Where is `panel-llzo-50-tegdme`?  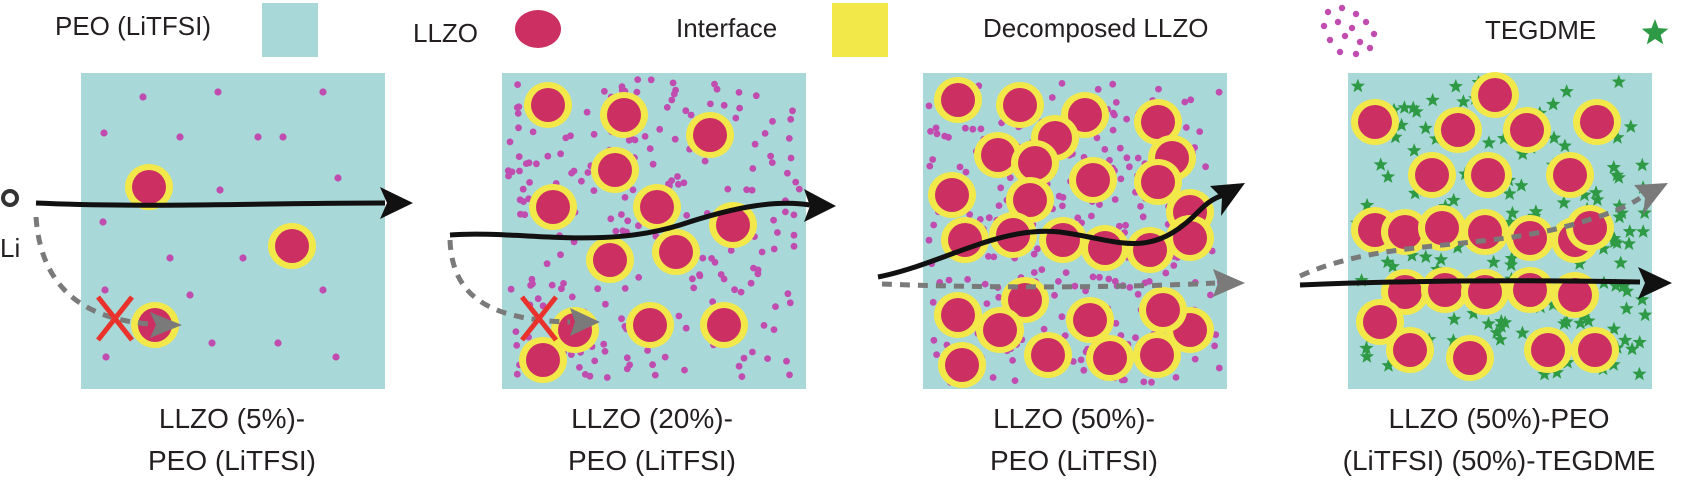 panel-llzo-50-tegdme is located at coordinates (1500, 230).